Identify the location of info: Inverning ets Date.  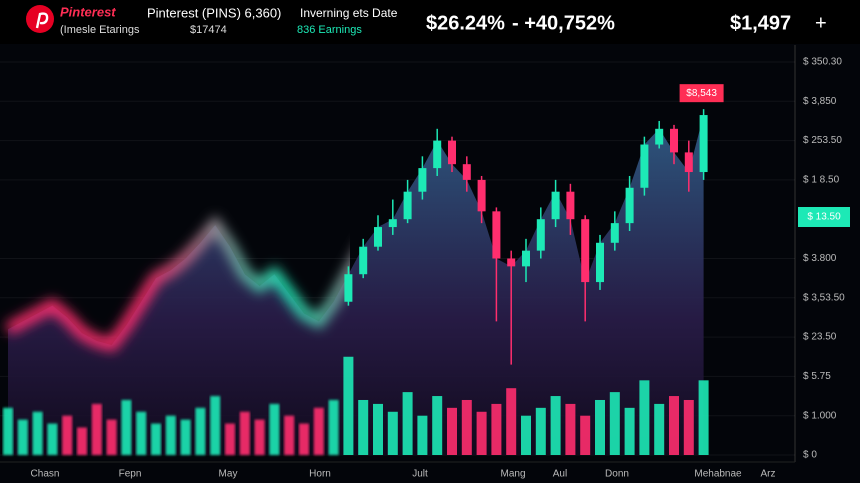
(349, 13).